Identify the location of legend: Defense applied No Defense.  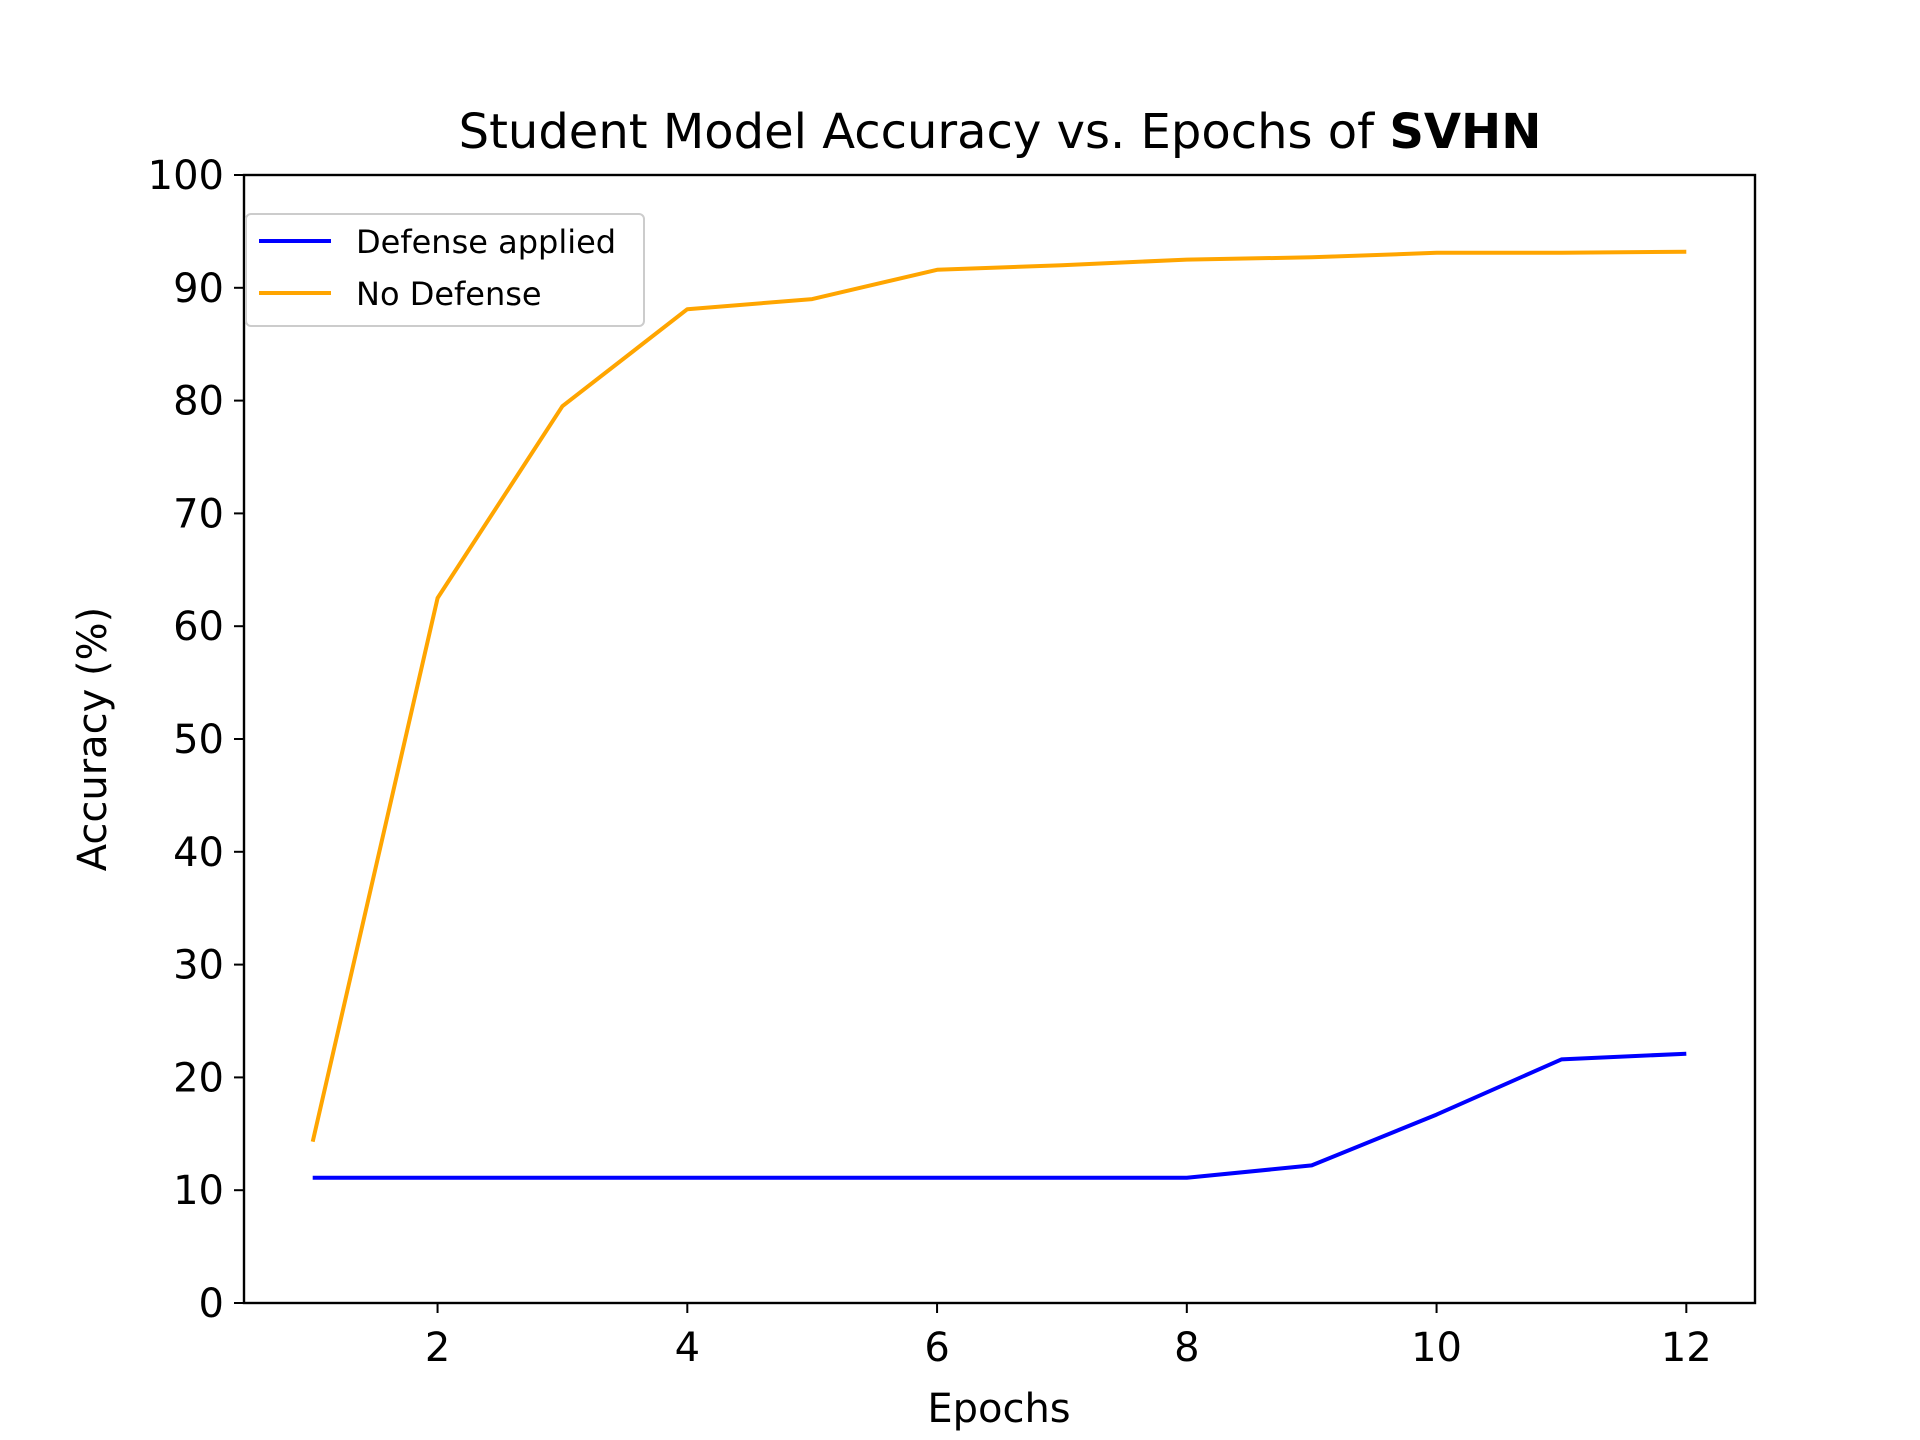
(445, 270).